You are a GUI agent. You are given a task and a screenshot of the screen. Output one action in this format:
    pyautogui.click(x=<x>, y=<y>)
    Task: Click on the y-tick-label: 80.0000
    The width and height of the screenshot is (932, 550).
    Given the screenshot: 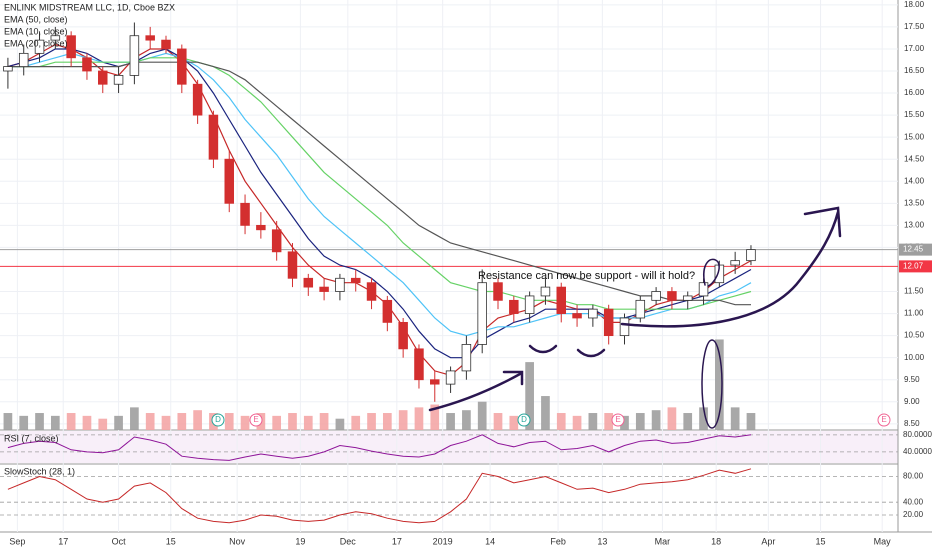 What is the action you would take?
    pyautogui.click(x=917, y=434)
    